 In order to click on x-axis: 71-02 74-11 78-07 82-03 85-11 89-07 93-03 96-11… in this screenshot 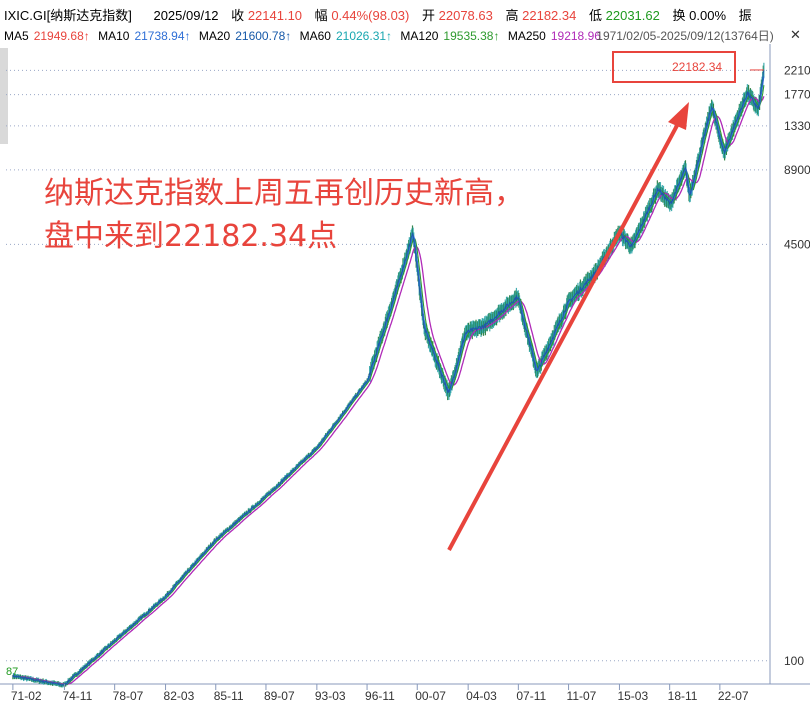, I will do `click(377, 684)`.